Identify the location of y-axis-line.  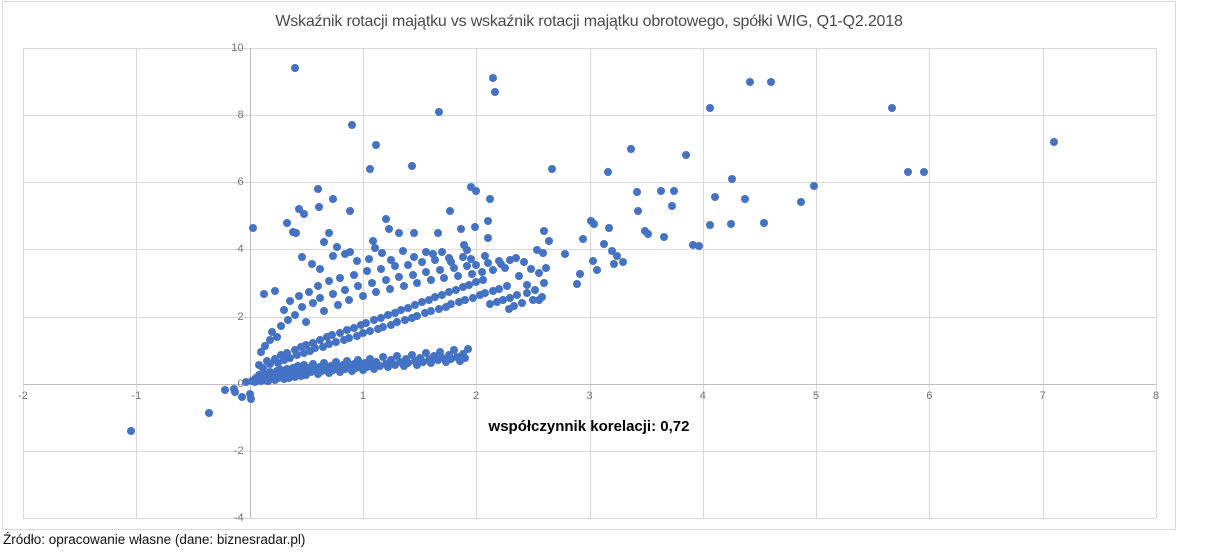
(250, 283).